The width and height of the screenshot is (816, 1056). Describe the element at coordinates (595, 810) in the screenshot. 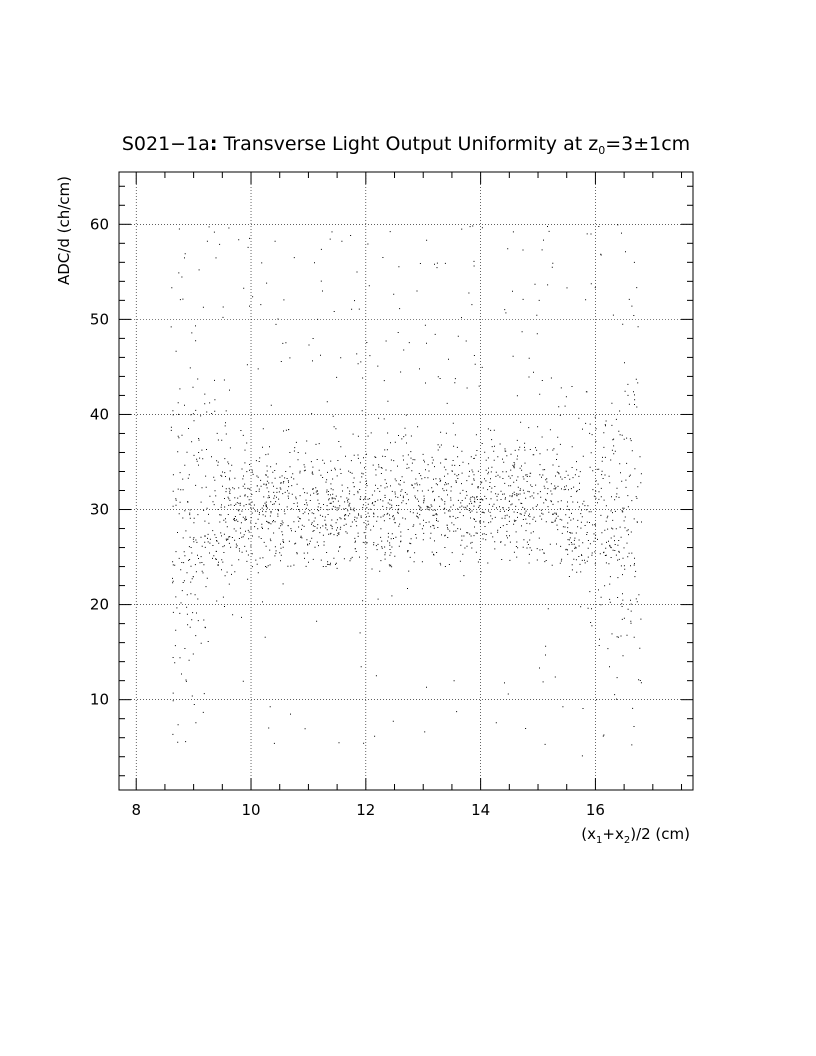

I see `x-tick-label: 16` at that location.